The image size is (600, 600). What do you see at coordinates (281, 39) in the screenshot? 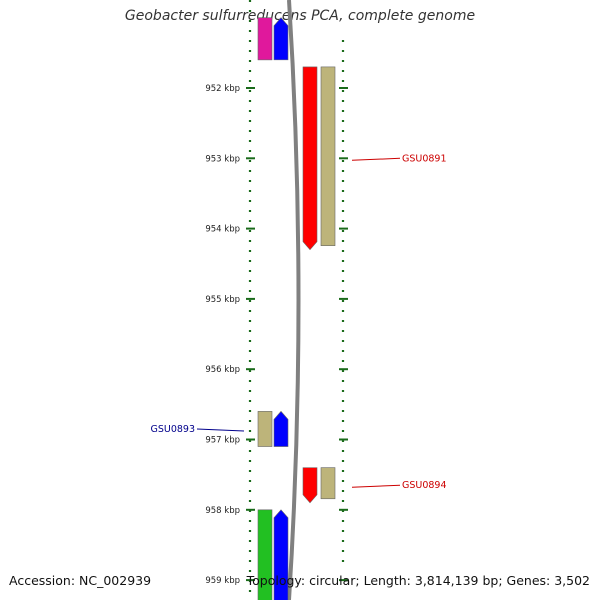
I see `gene-upstream-rna` at bounding box center [281, 39].